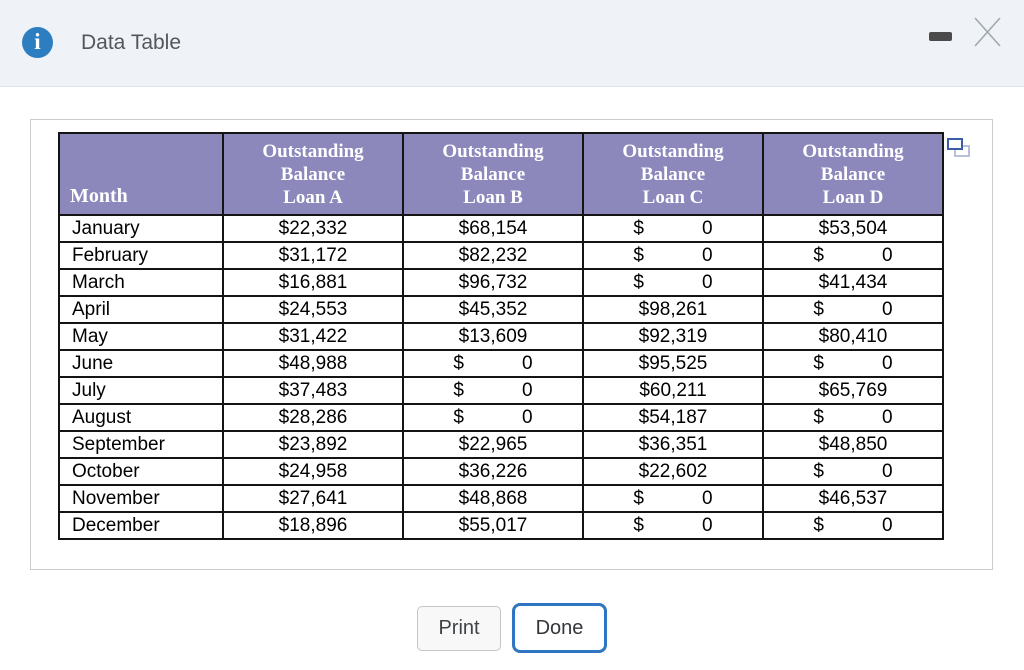 The image size is (1024, 670). I want to click on month-cell: December, so click(141, 525).